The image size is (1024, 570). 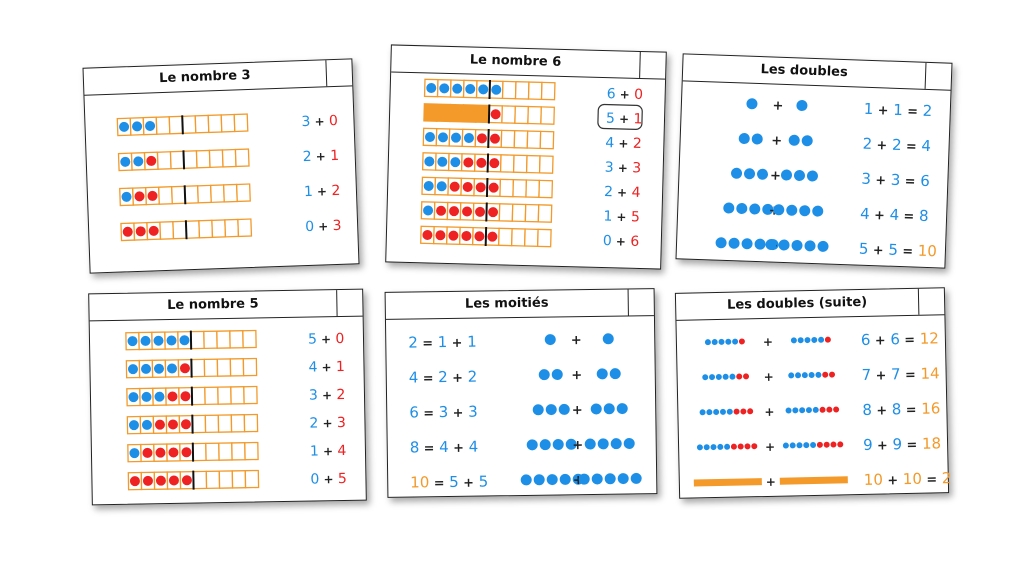 What do you see at coordinates (309, 227) in the screenshot?
I see `equation-term: 0` at bounding box center [309, 227].